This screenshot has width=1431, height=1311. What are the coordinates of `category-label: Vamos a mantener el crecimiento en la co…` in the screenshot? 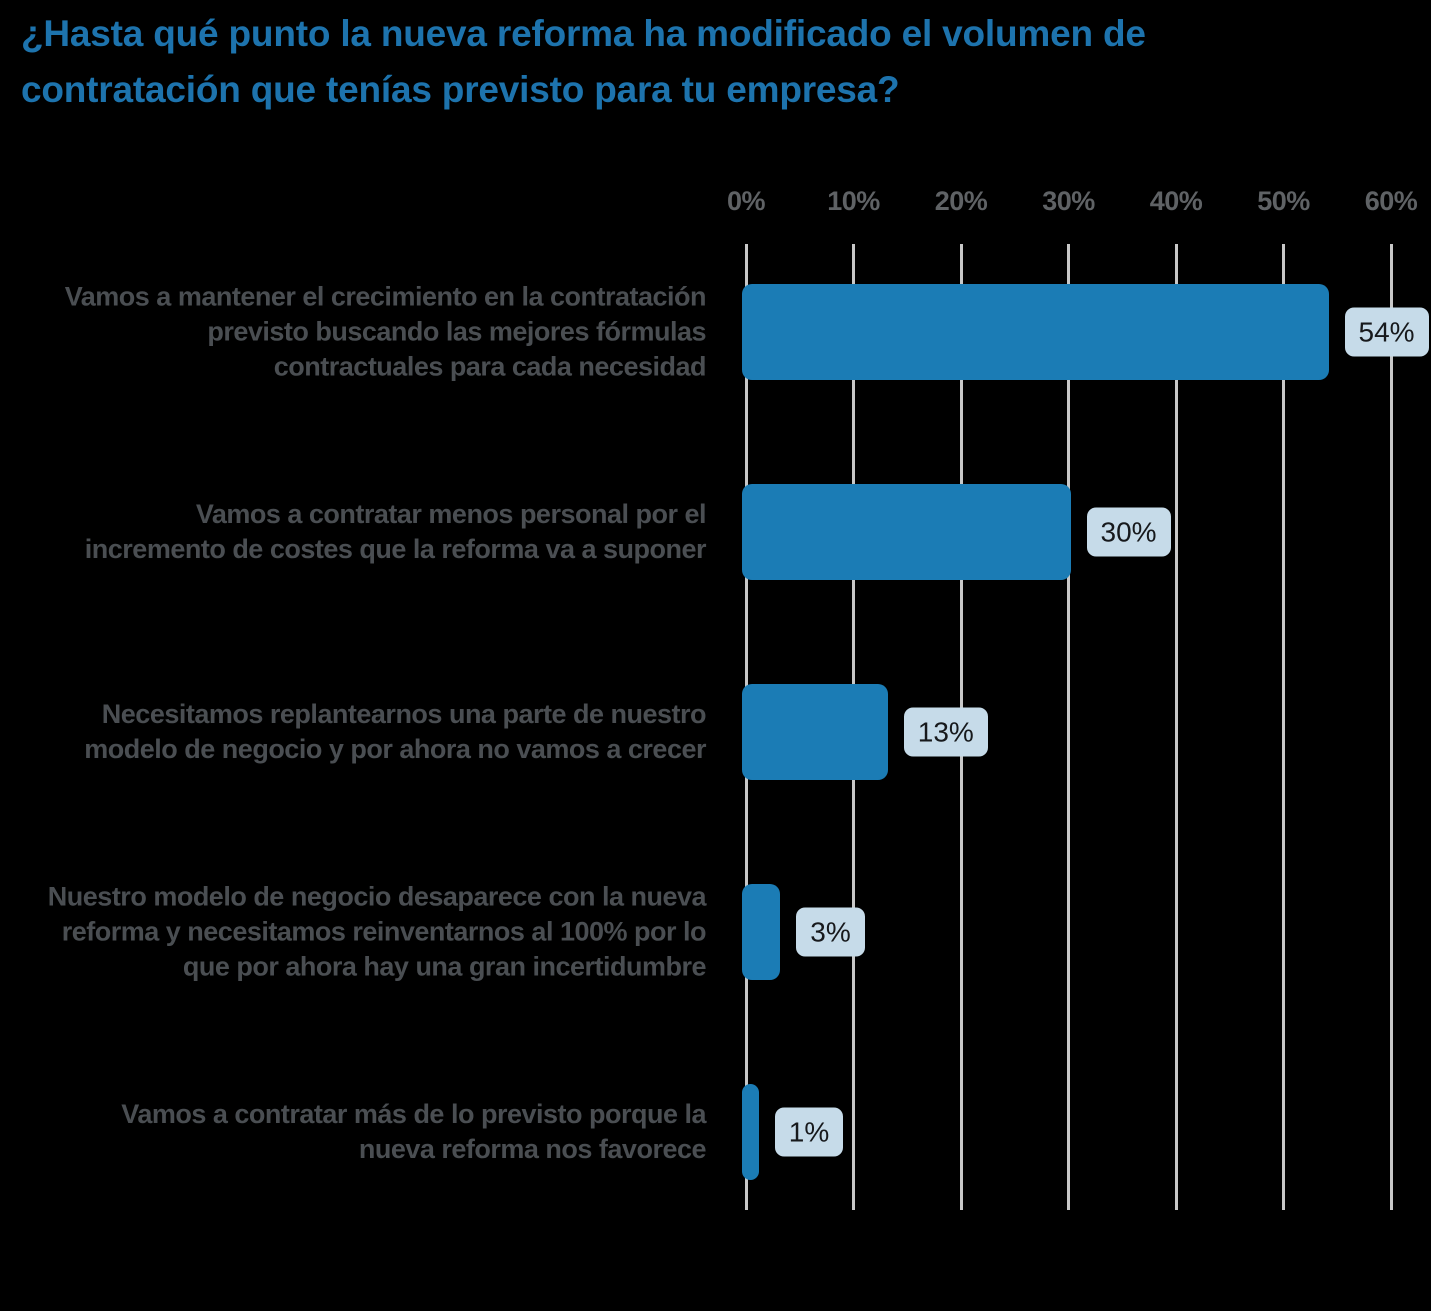 It's located at (385, 331).